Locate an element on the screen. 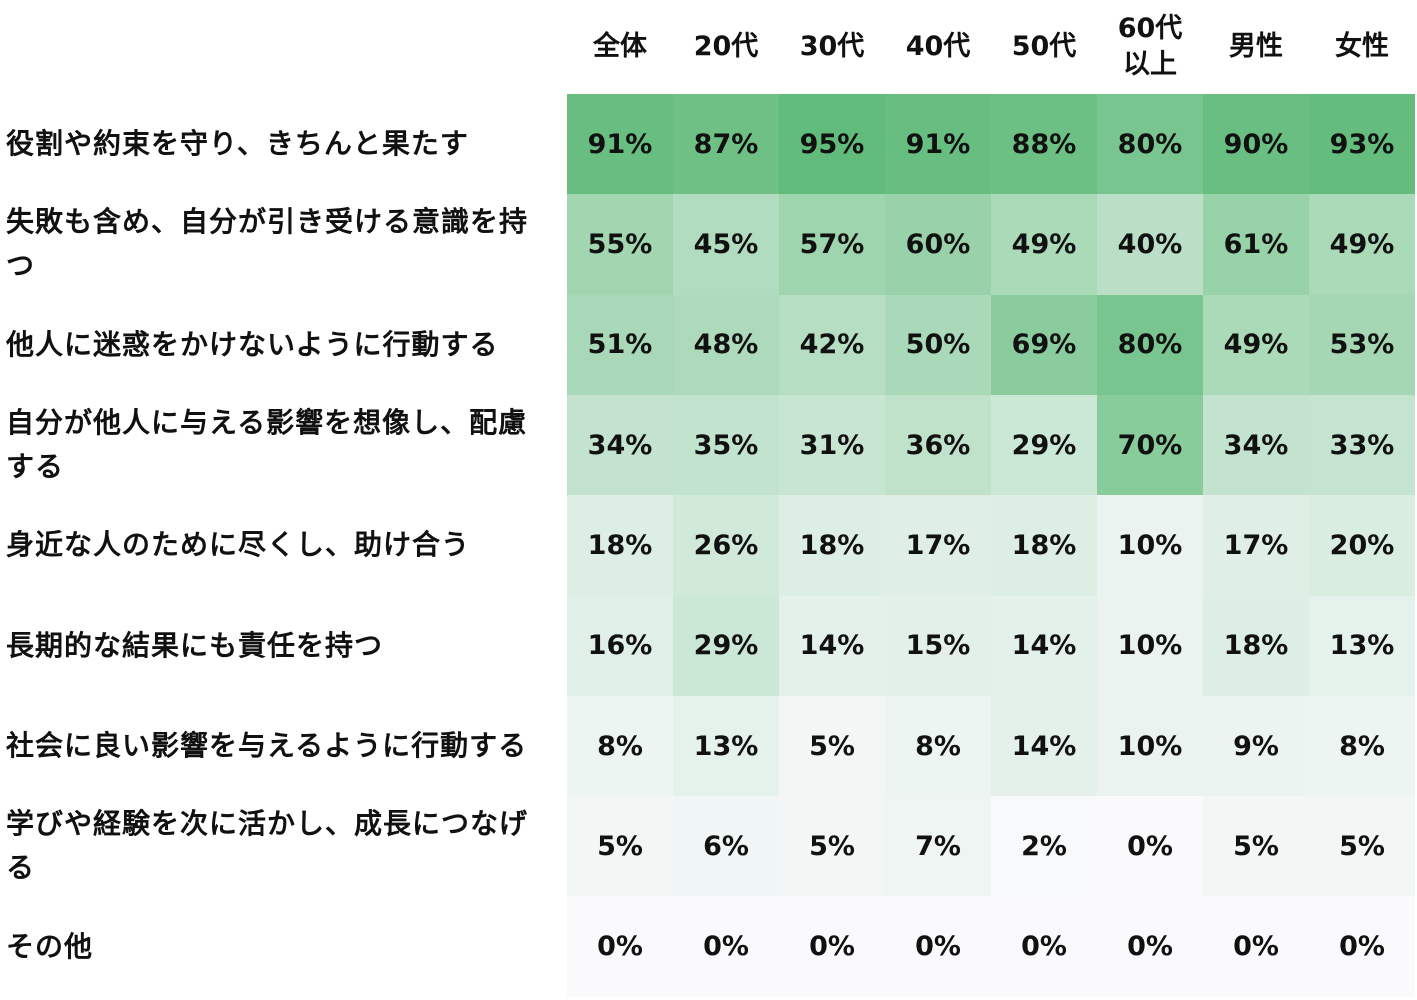 Image resolution: width=1417 pixels, height=1000 pixels. row-label: その他 is located at coordinates (50, 946).